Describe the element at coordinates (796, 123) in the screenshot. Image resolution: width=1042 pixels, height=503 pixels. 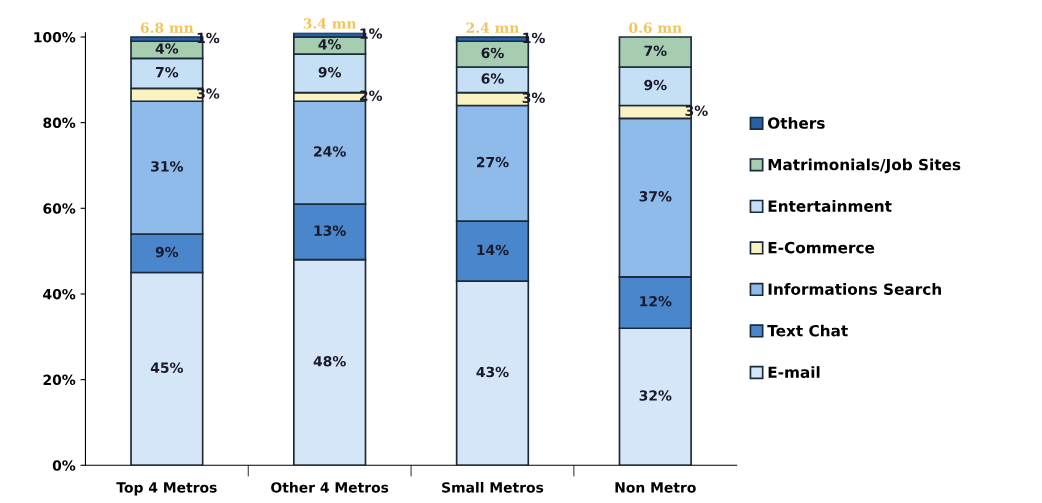
I see `legend-label: Others` at that location.